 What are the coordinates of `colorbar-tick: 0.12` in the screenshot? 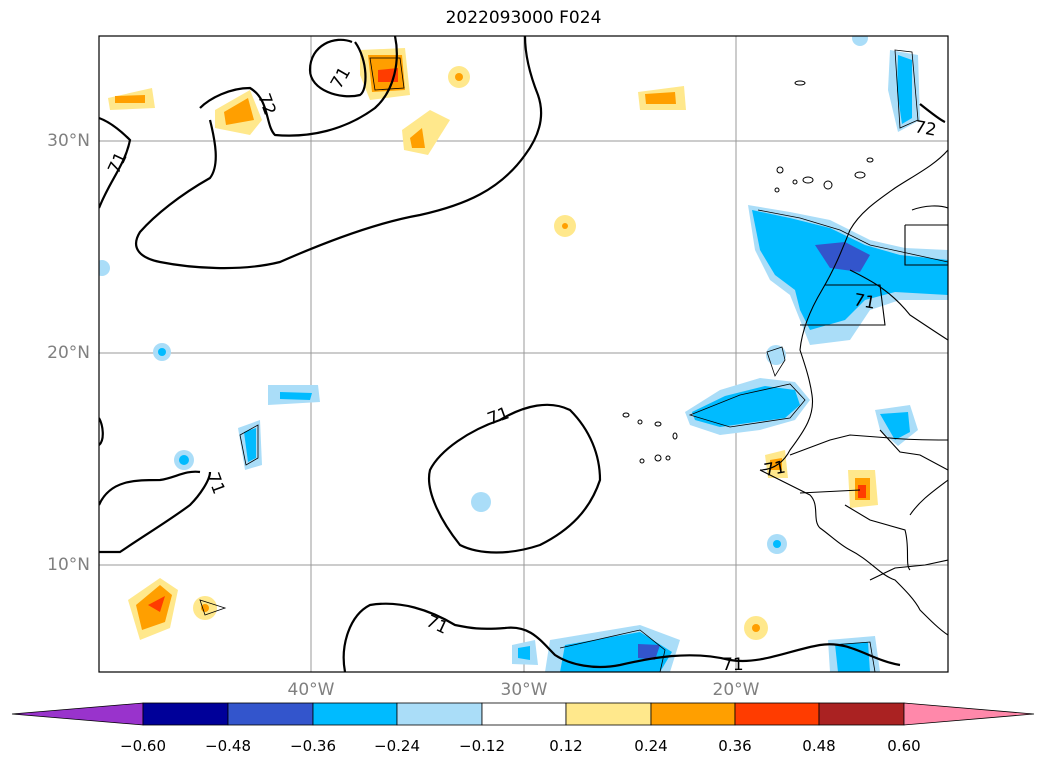 It's located at (566, 746).